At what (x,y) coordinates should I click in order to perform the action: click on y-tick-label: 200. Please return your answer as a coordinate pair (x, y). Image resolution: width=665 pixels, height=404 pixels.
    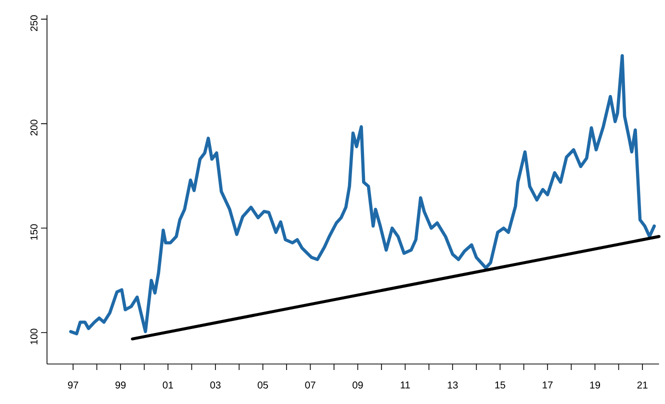
    Looking at the image, I should click on (34, 128).